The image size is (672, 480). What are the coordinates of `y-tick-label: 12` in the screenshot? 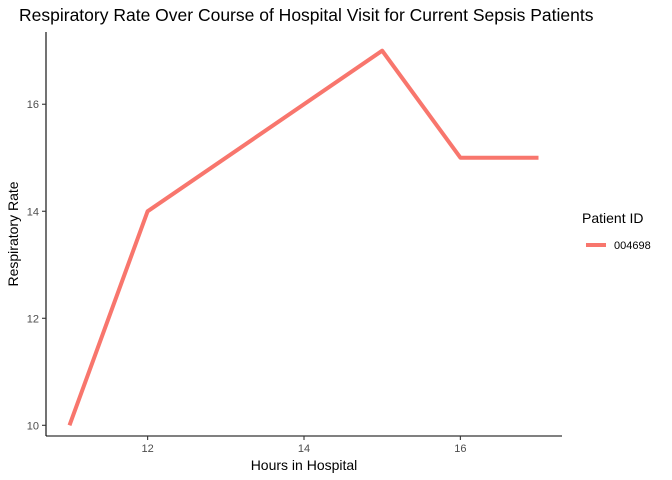 It's located at (33, 319).